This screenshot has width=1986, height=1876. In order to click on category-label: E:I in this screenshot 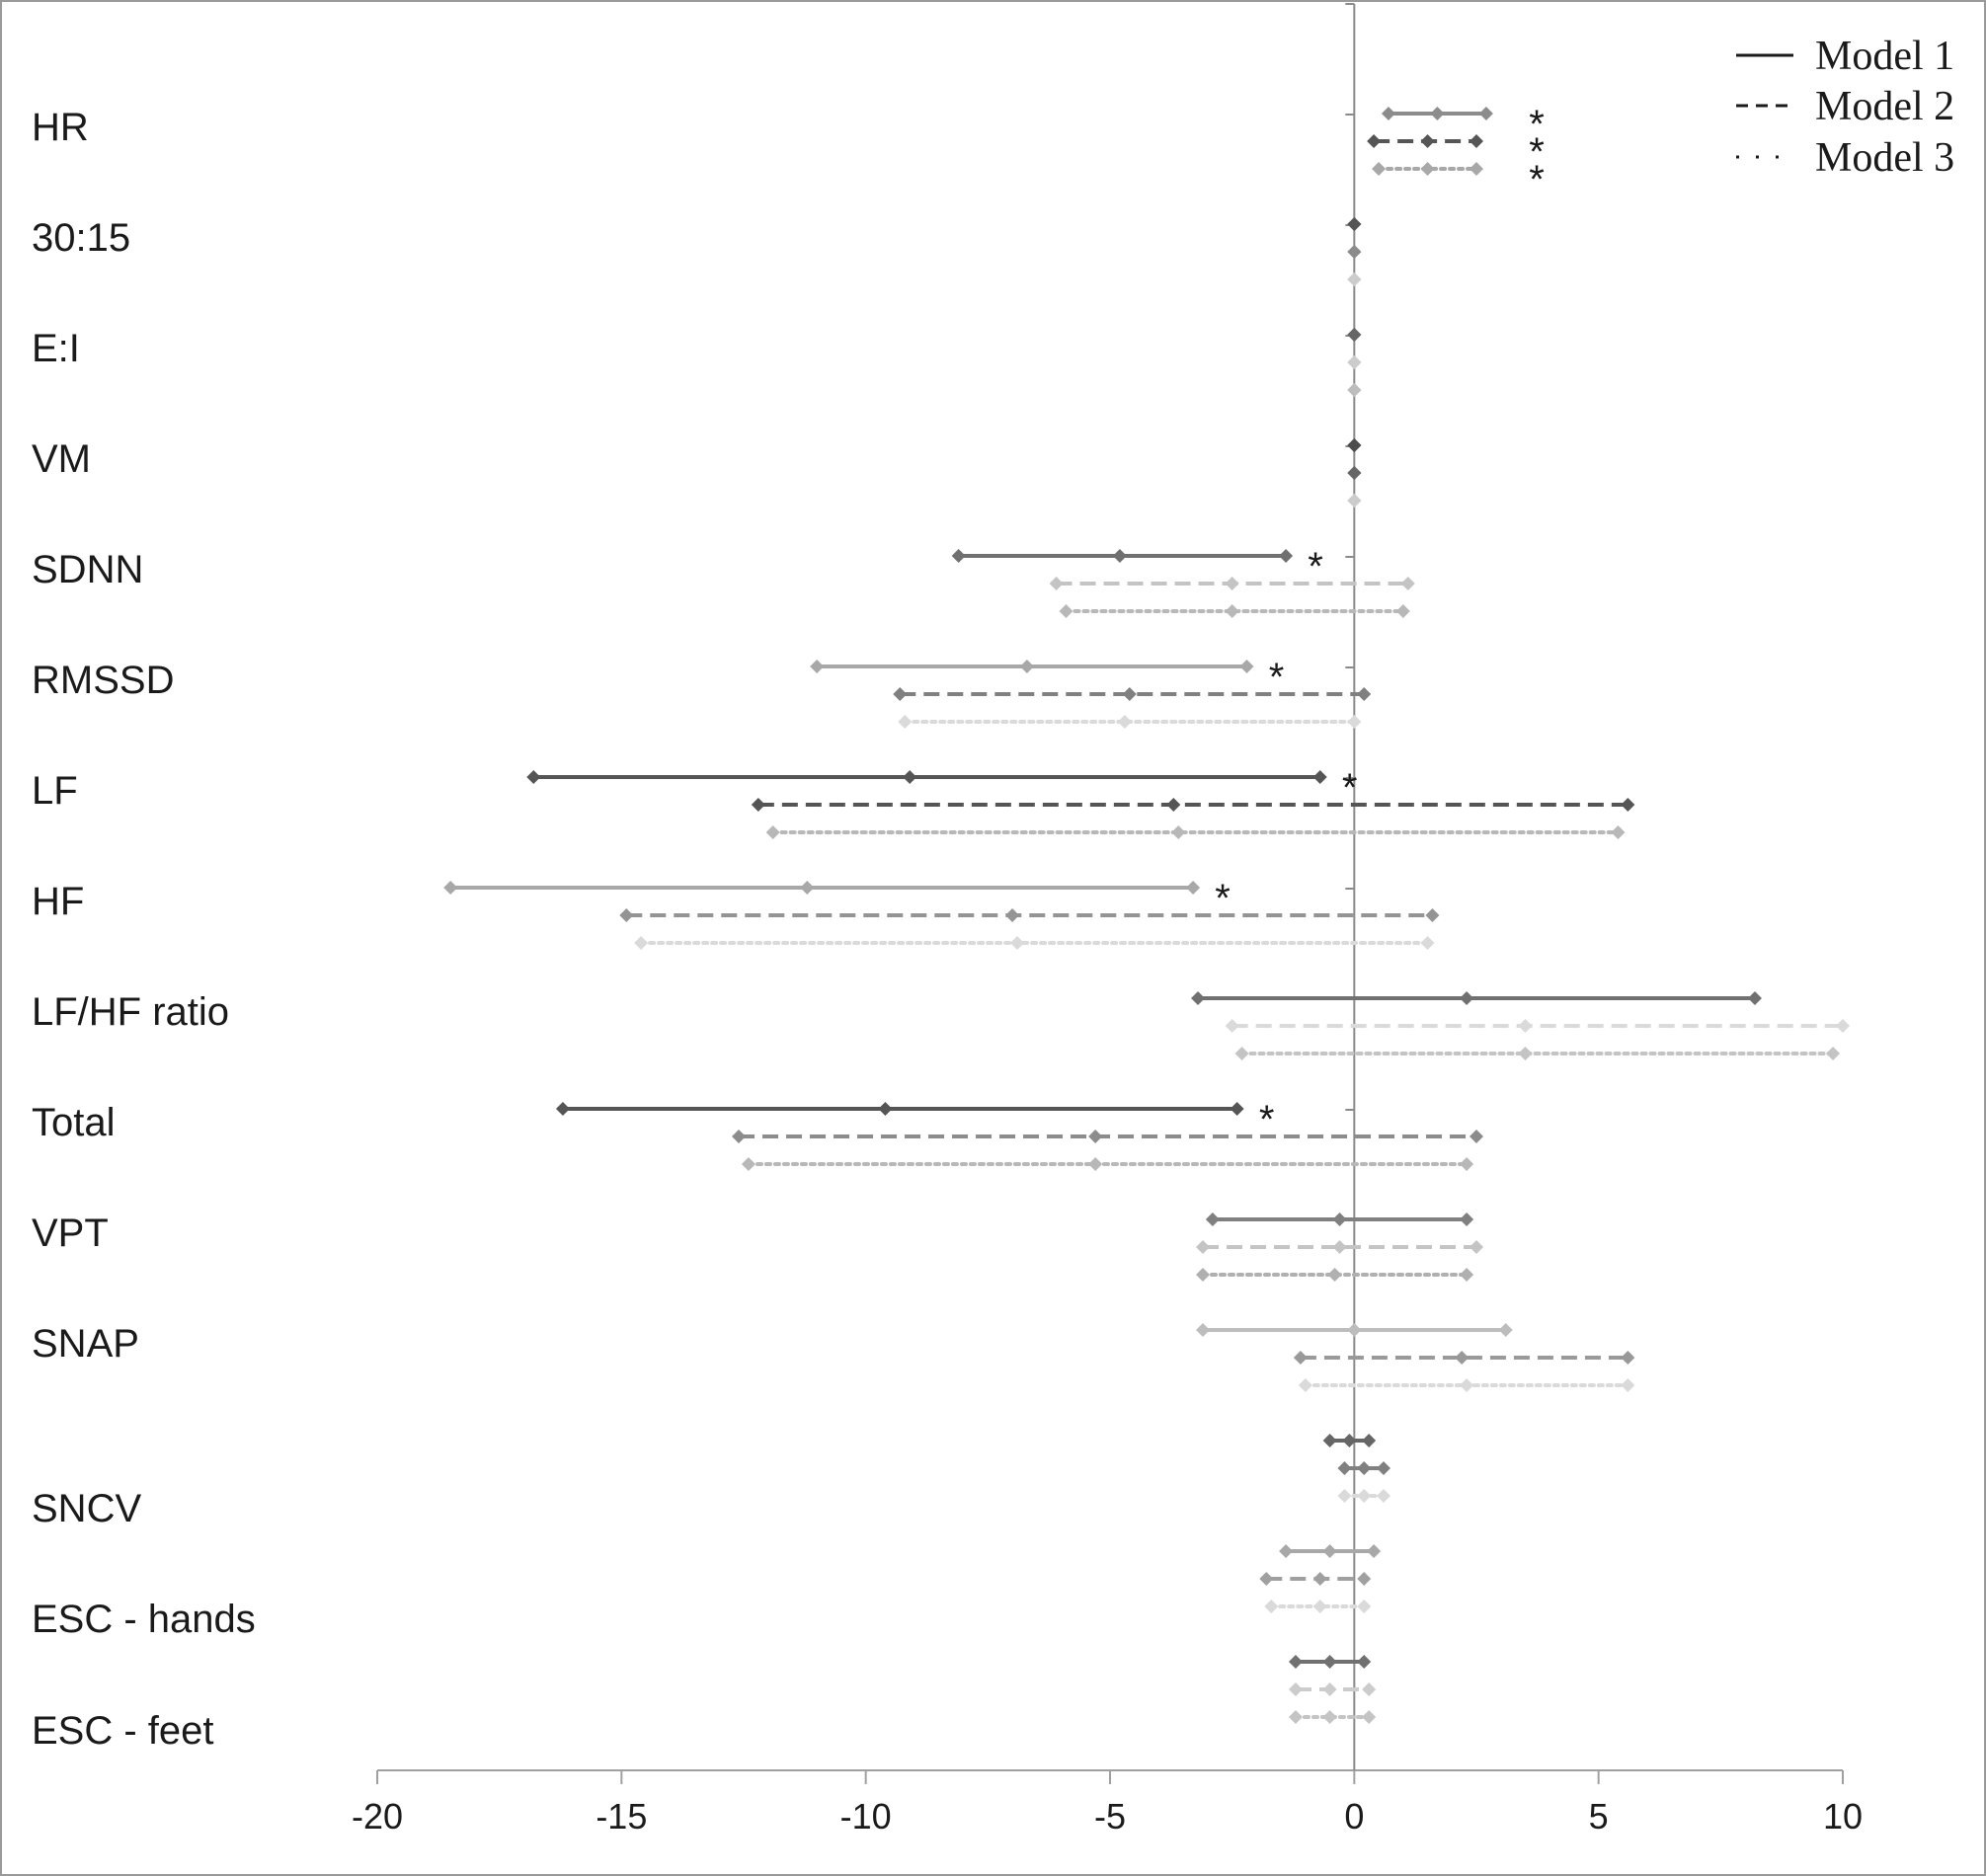, I will do `click(56, 348)`.